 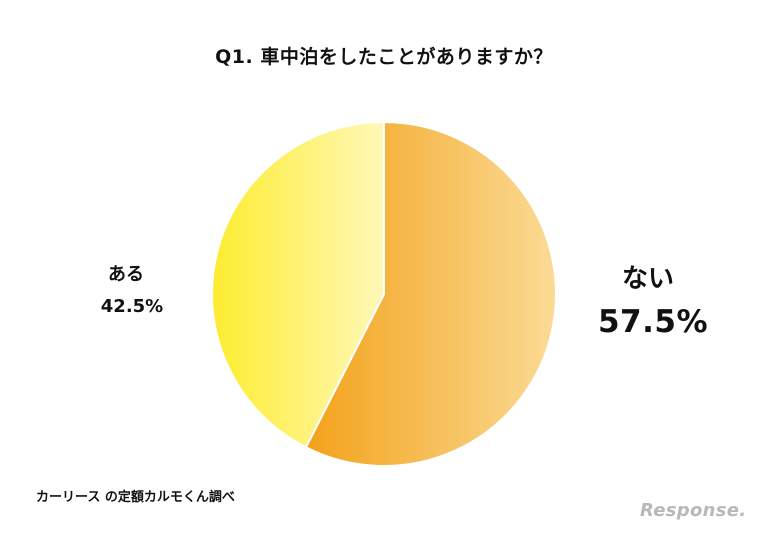 What do you see at coordinates (693, 510) in the screenshot?
I see `response-logo: Response.` at bounding box center [693, 510].